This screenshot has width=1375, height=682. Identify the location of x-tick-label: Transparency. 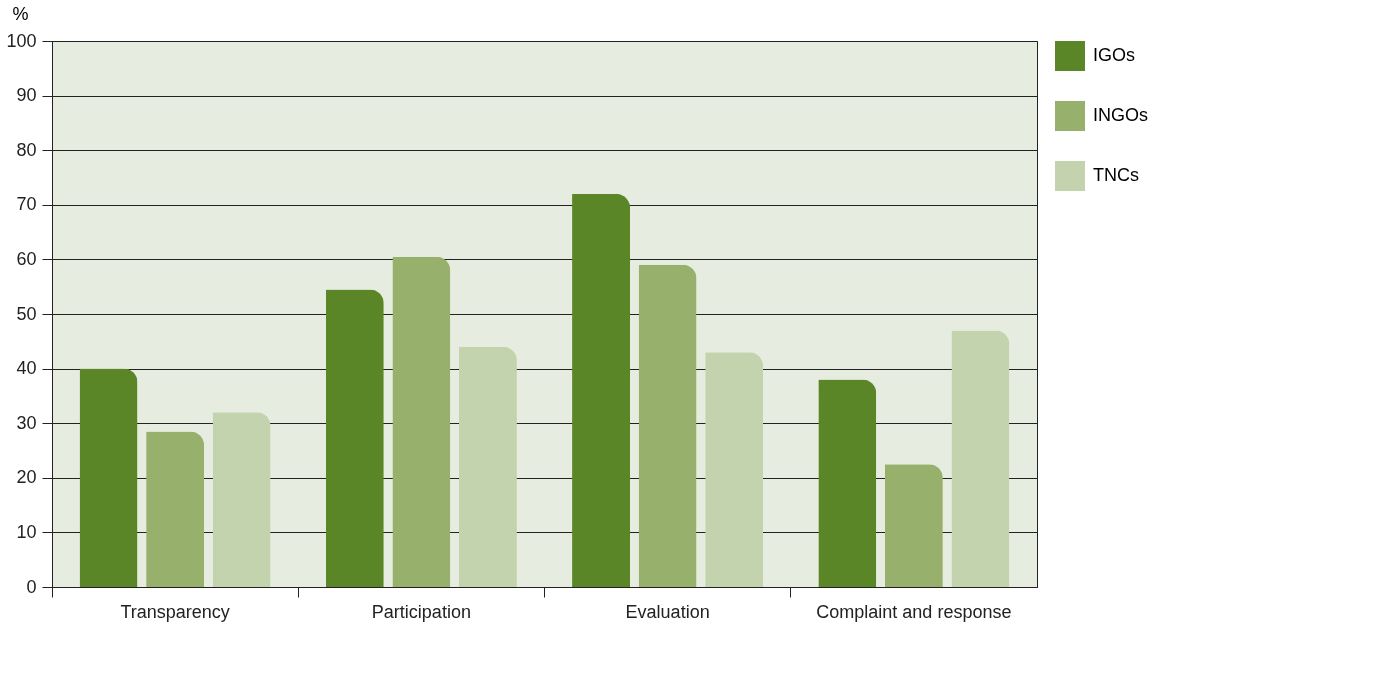
(175, 611).